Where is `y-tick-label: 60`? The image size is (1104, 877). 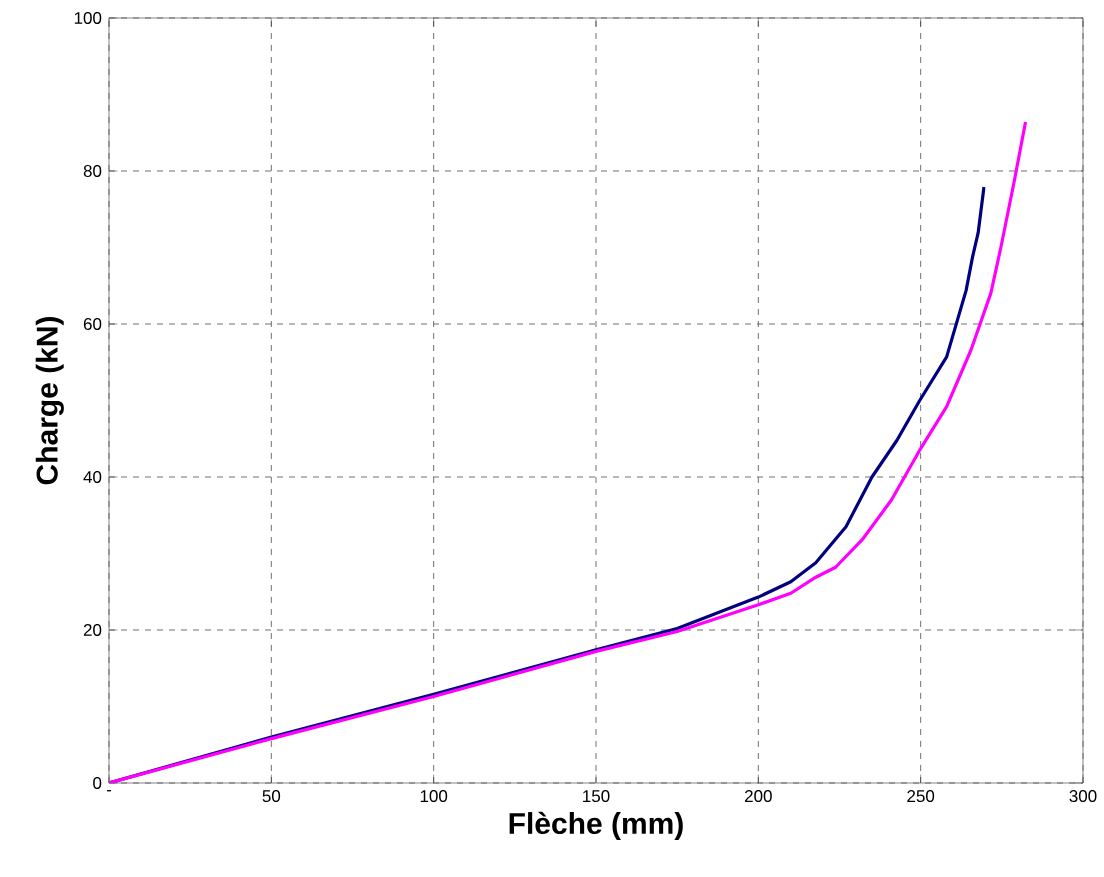 y-tick-label: 60 is located at coordinates (92, 323).